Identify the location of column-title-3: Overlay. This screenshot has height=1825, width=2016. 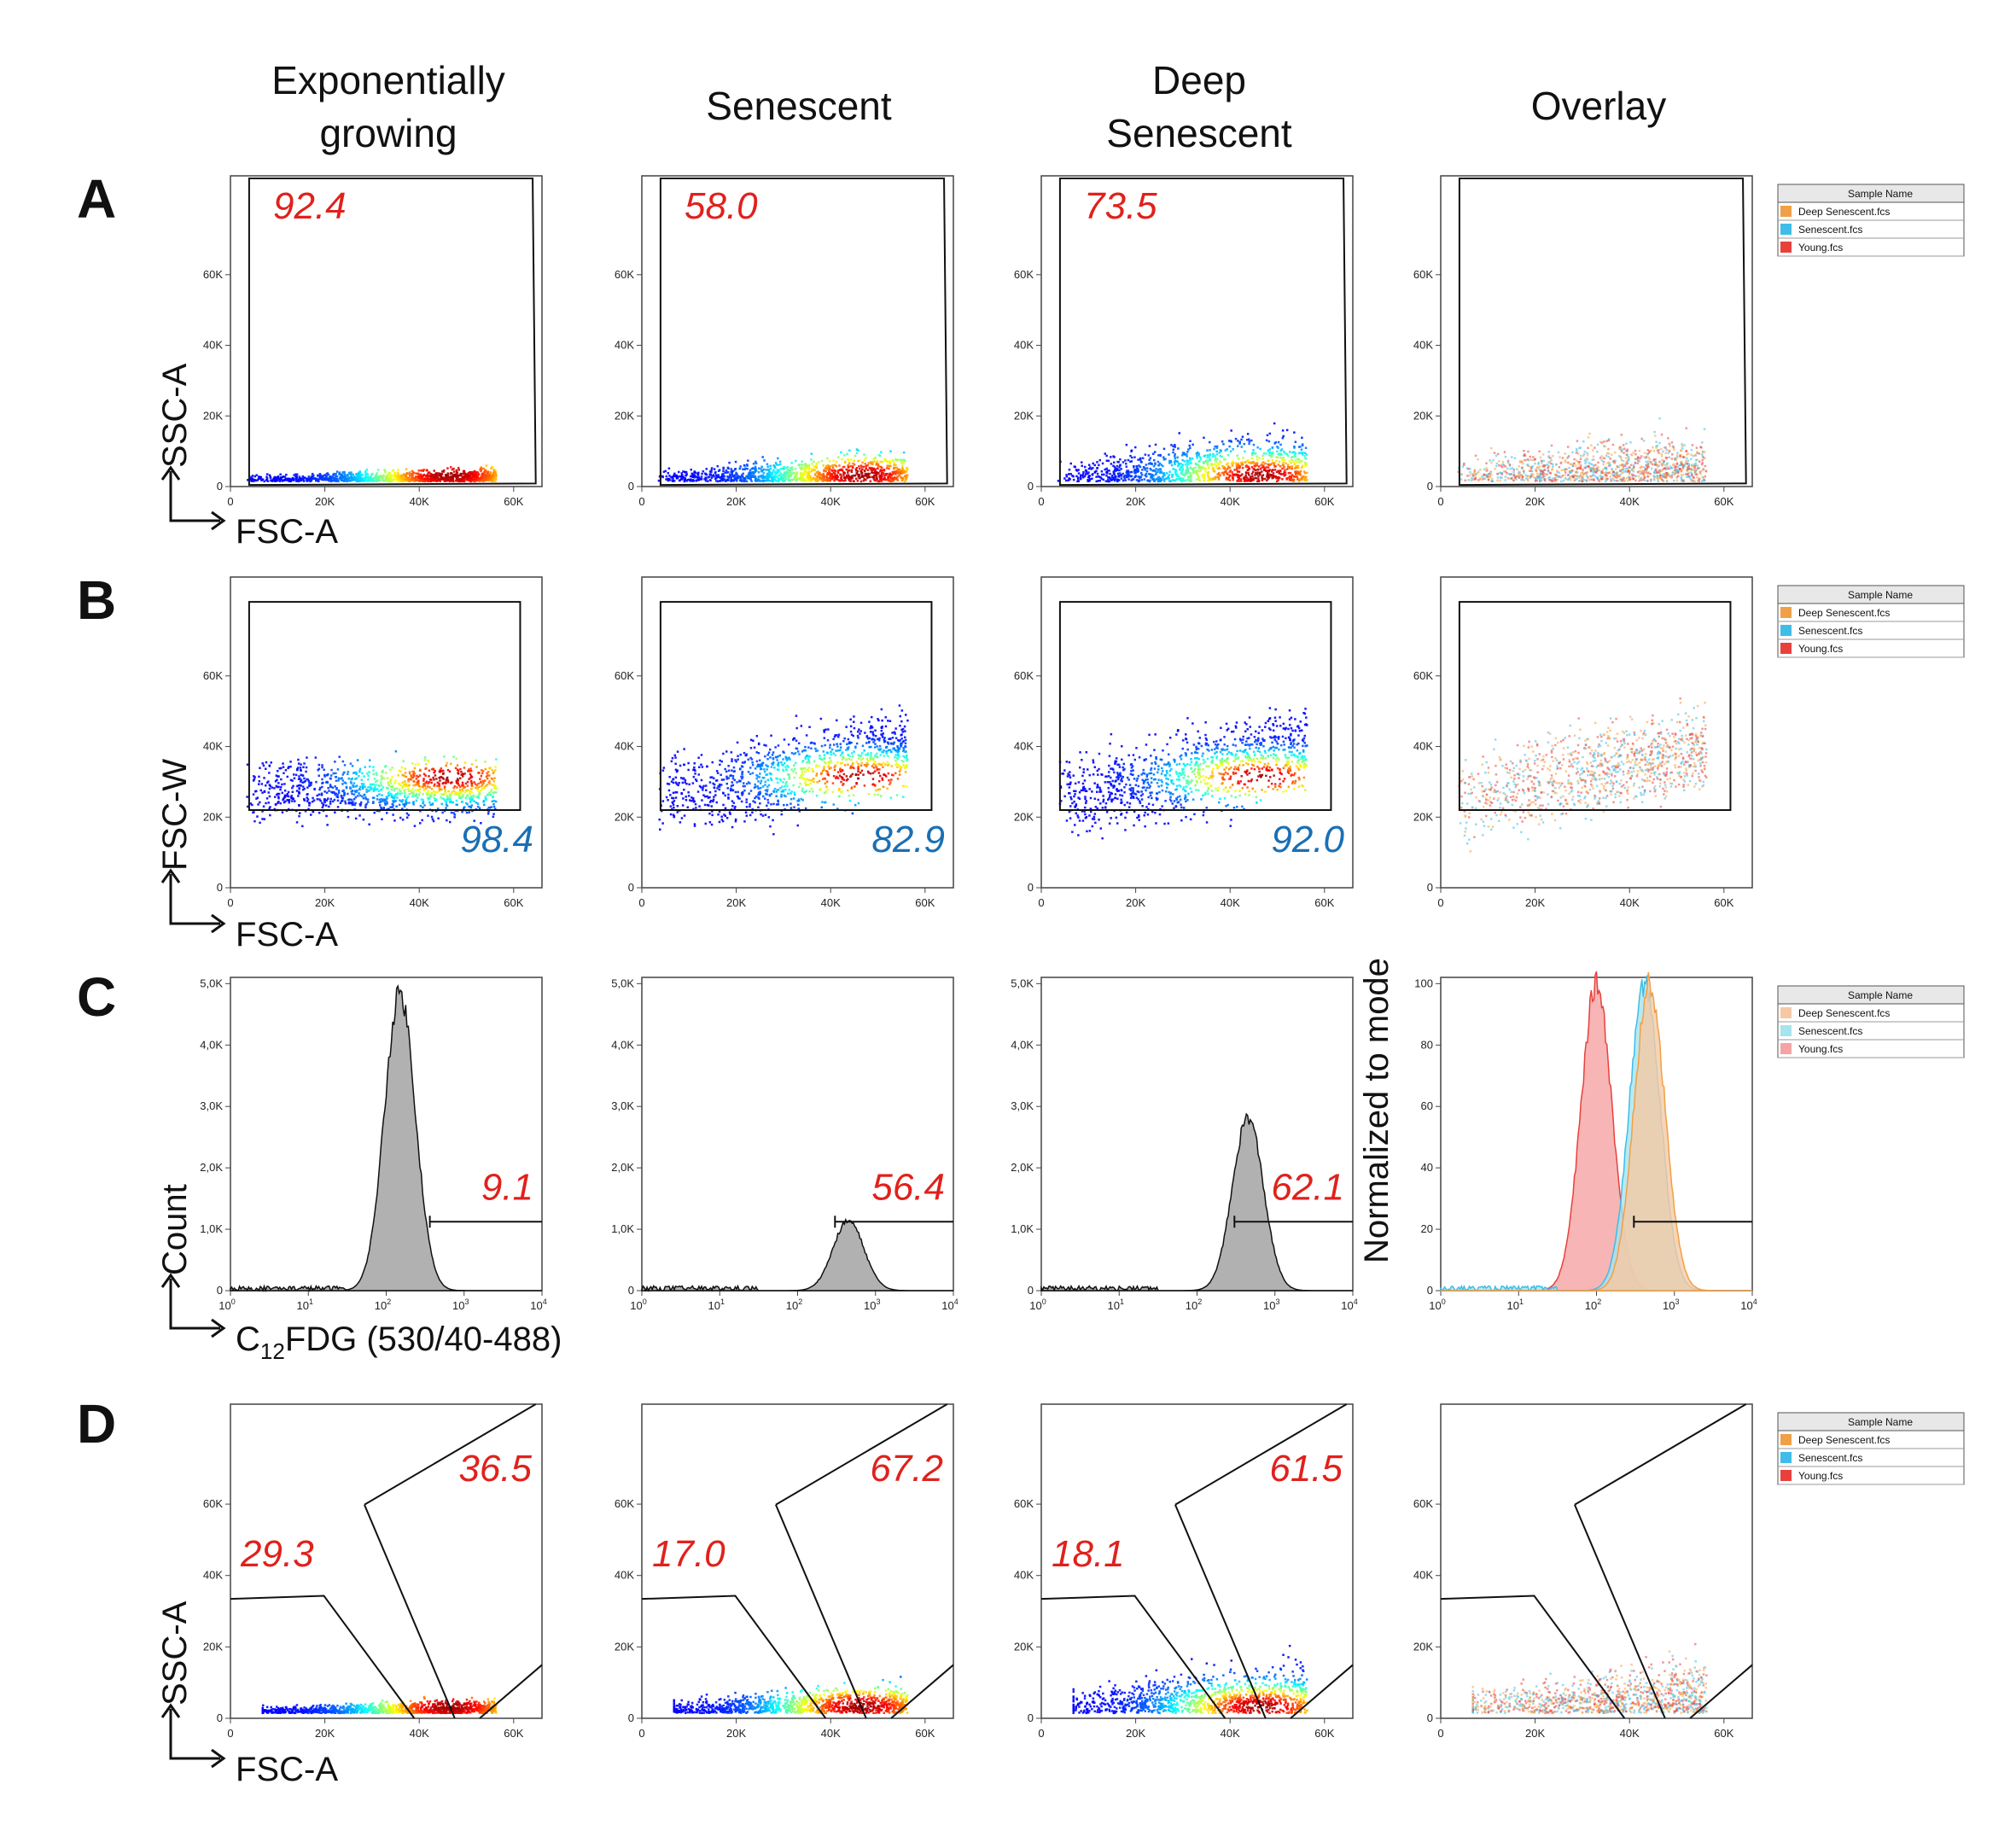
(1599, 106).